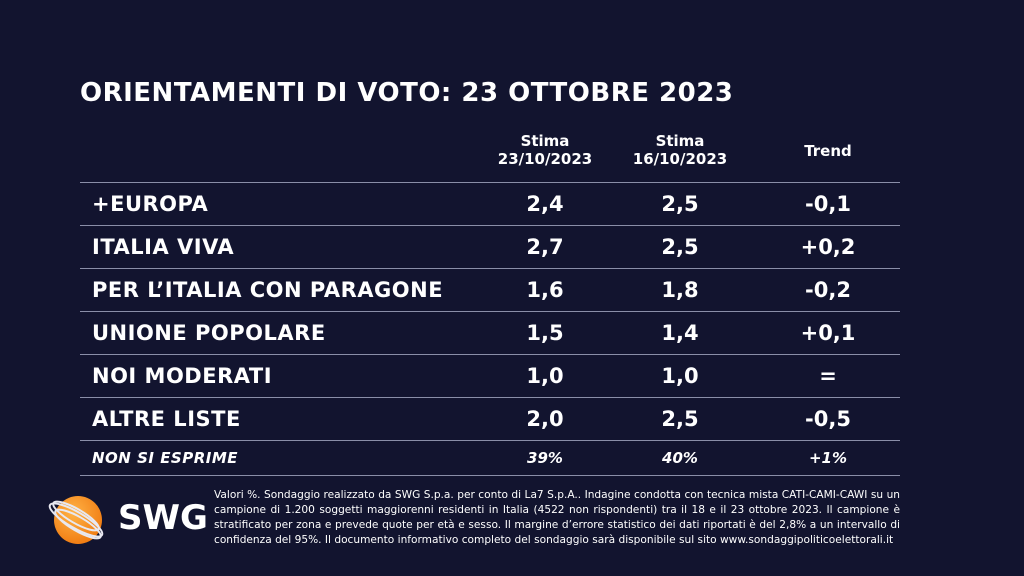  Describe the element at coordinates (545, 376) in the screenshot. I see `value-current: 1,0` at that location.